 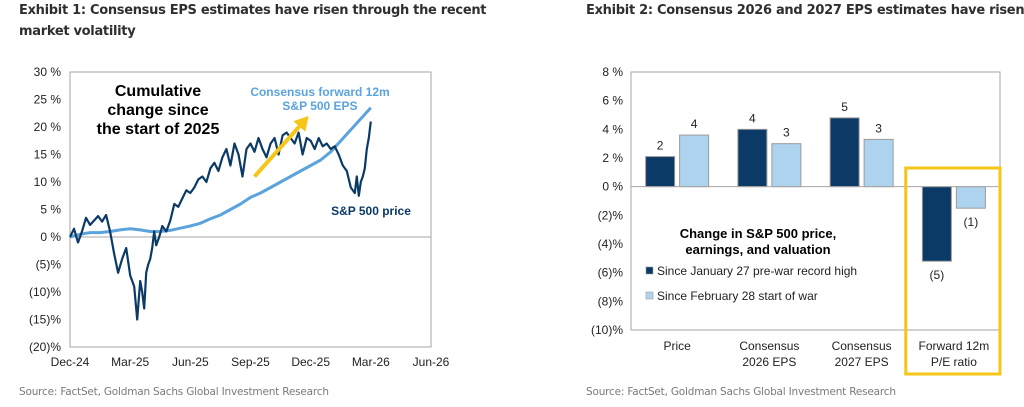 I want to click on trend-arrow-head, so click(x=301, y=124).